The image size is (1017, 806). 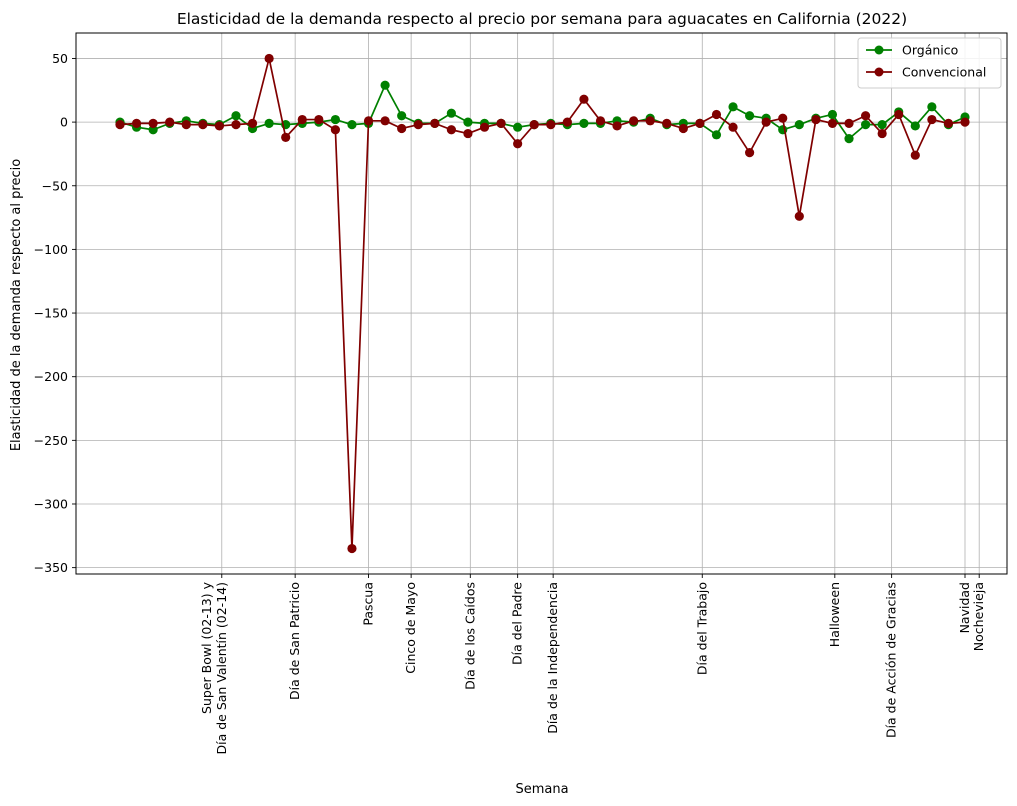 What do you see at coordinates (410, 628) in the screenshot?
I see `x-tick-label: Cinco de Mayo` at bounding box center [410, 628].